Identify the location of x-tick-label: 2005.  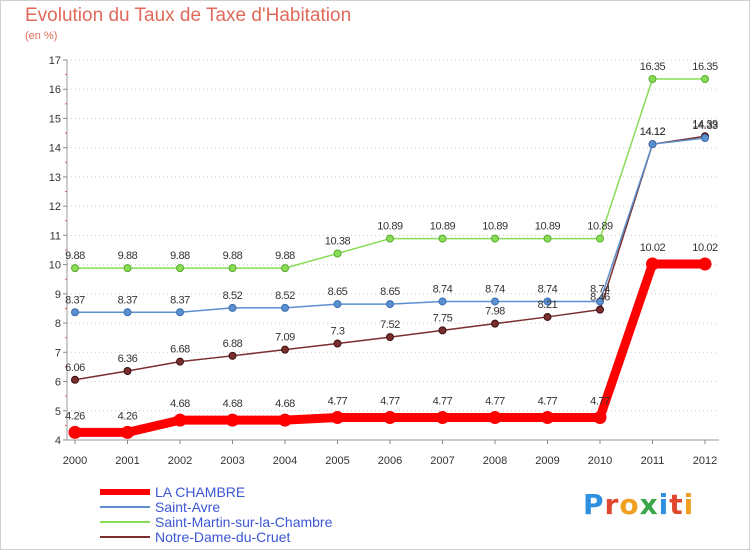
(337, 461).